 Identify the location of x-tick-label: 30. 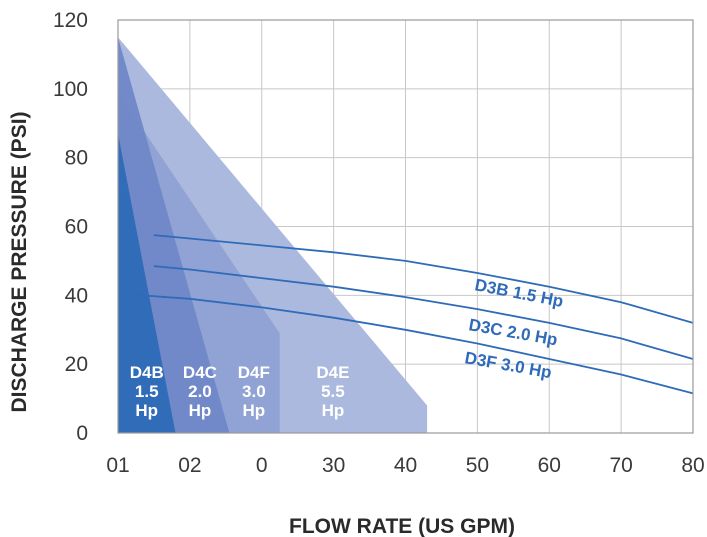
(333, 465).